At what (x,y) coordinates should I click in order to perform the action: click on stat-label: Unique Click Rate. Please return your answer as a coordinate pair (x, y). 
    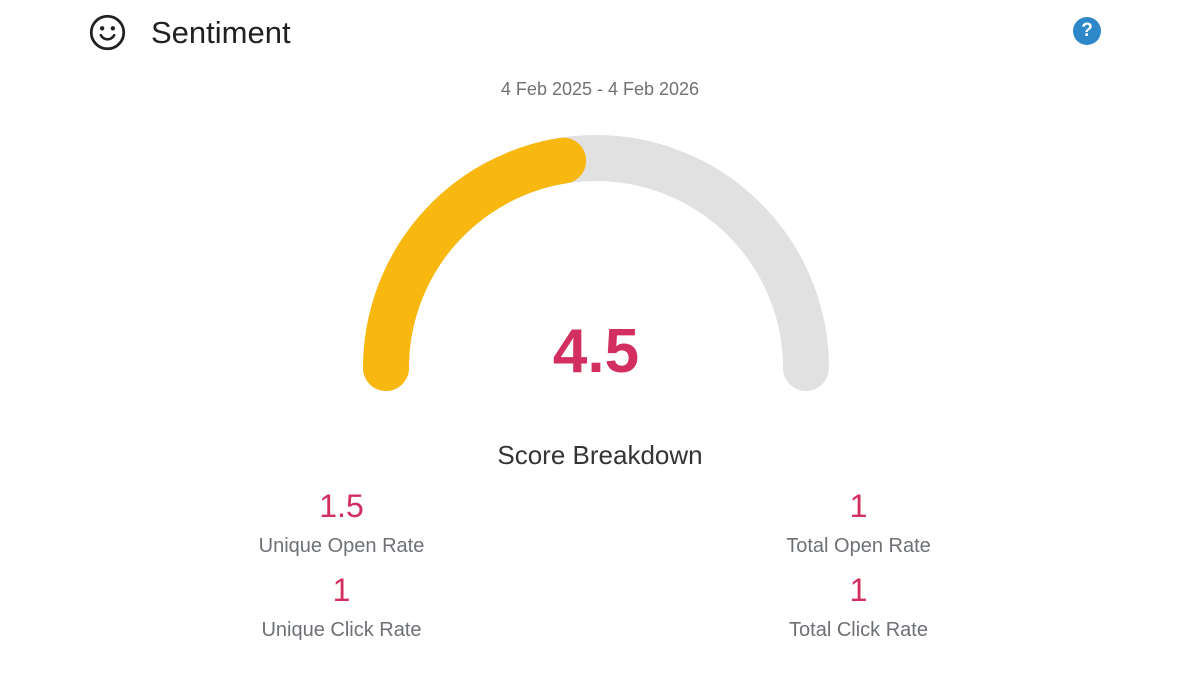
    Looking at the image, I should click on (341, 630).